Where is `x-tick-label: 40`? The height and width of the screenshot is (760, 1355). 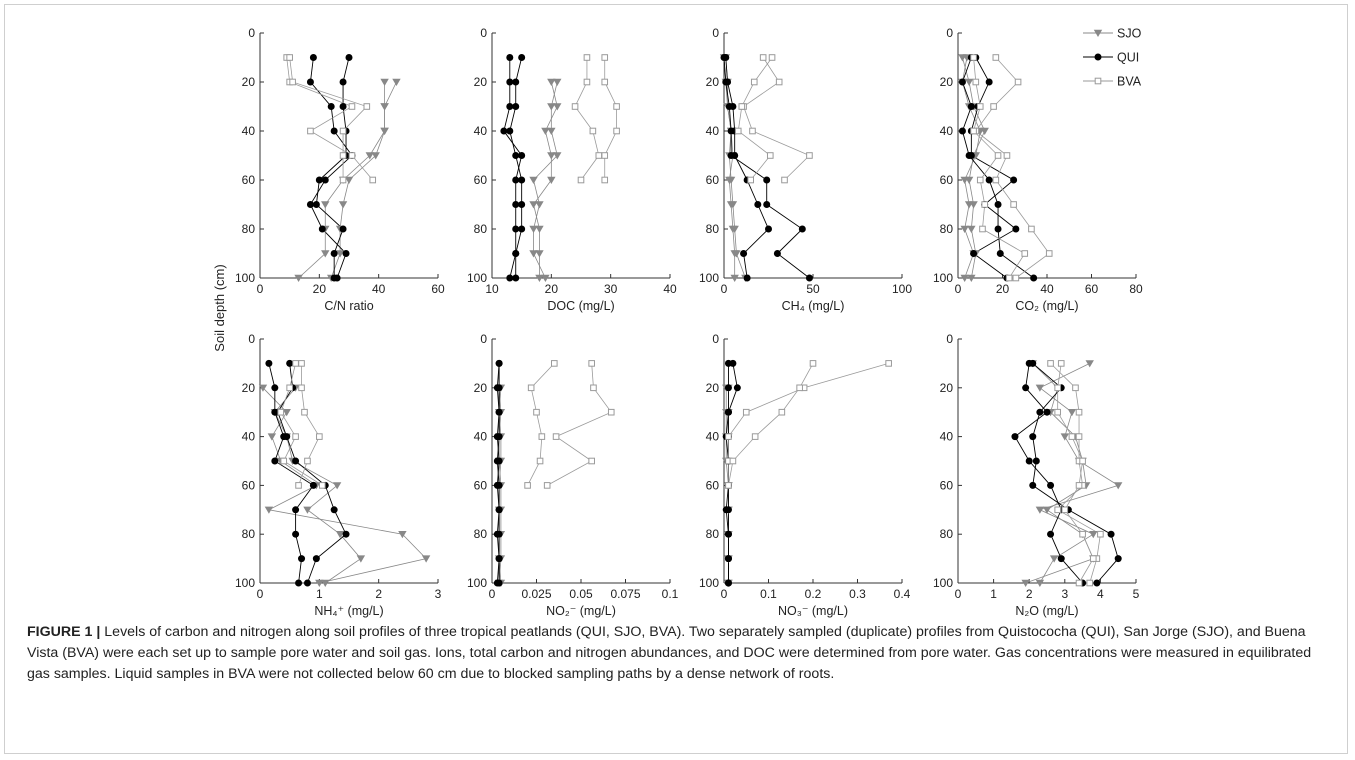 x-tick-label: 40 is located at coordinates (670, 289).